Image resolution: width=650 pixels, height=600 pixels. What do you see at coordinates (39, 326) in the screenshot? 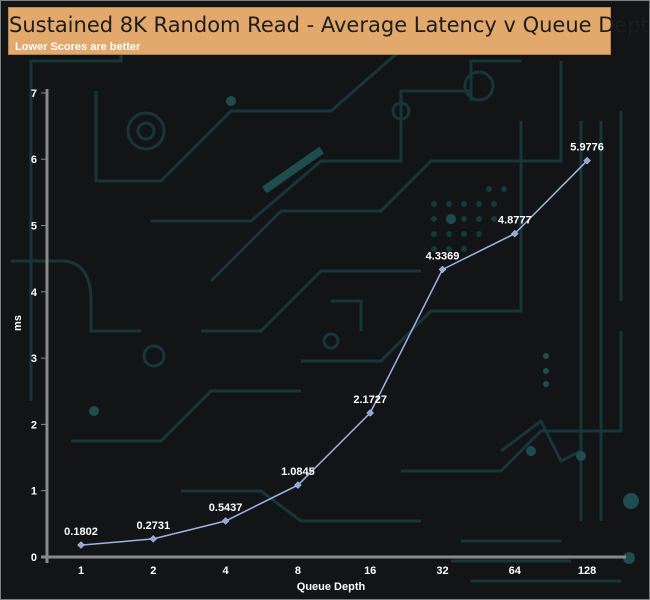
I see `y-ticks: 0 1 2 3 4 5 6 7` at bounding box center [39, 326].